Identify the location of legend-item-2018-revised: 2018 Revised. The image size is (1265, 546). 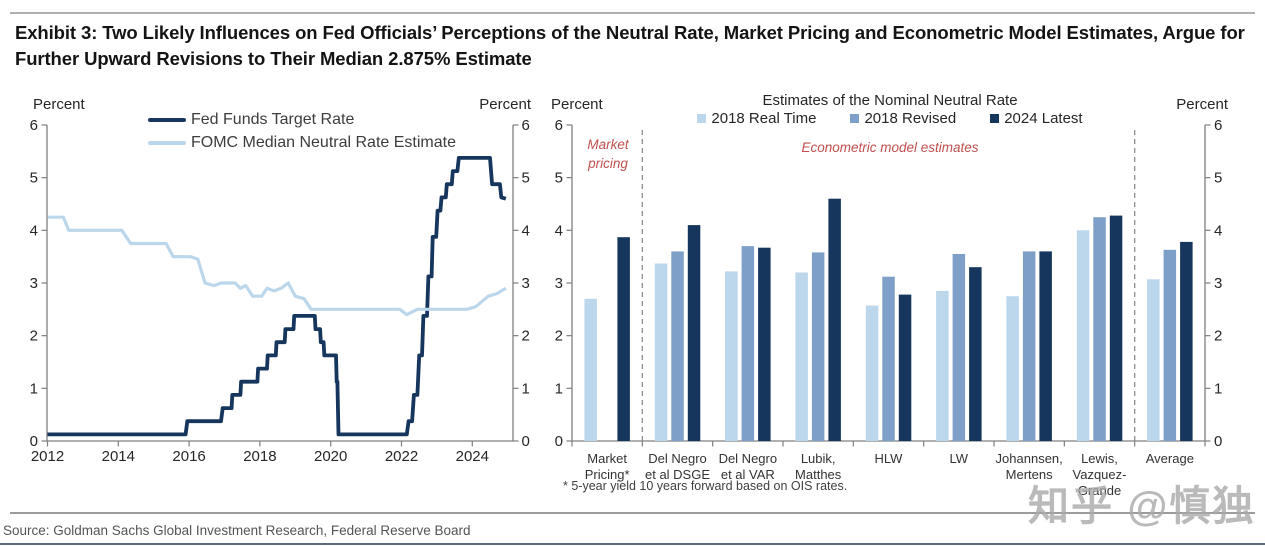
(903, 118).